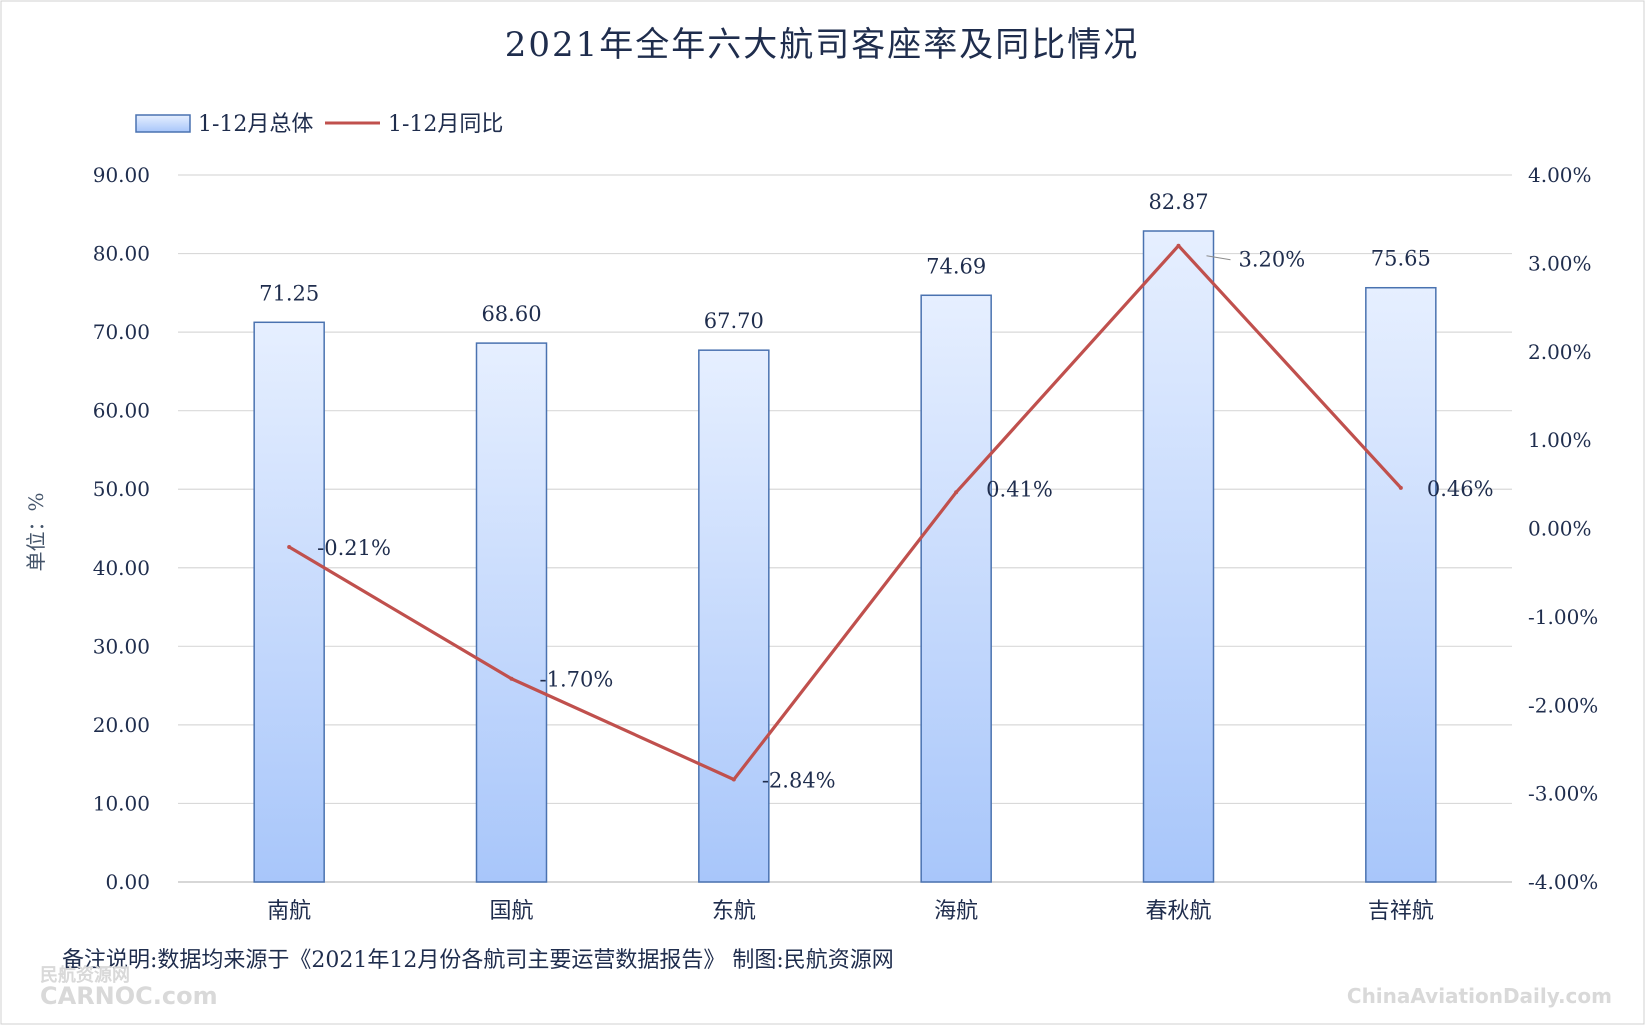 The width and height of the screenshot is (1645, 1030). What do you see at coordinates (121, 803) in the screenshot?
I see `left-tick-label: 10.00` at bounding box center [121, 803].